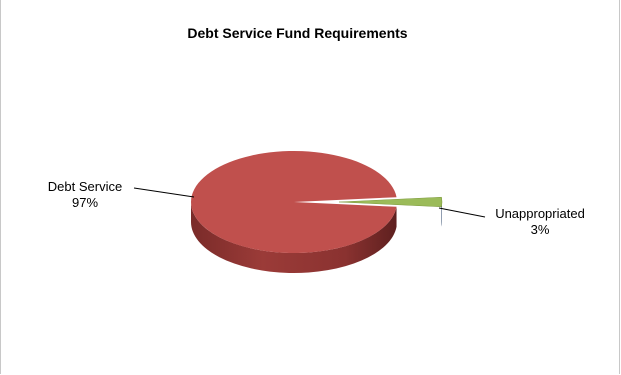  Describe the element at coordinates (540, 213) in the screenshot. I see `slice-label-unappropriated: Unappropriated` at that location.